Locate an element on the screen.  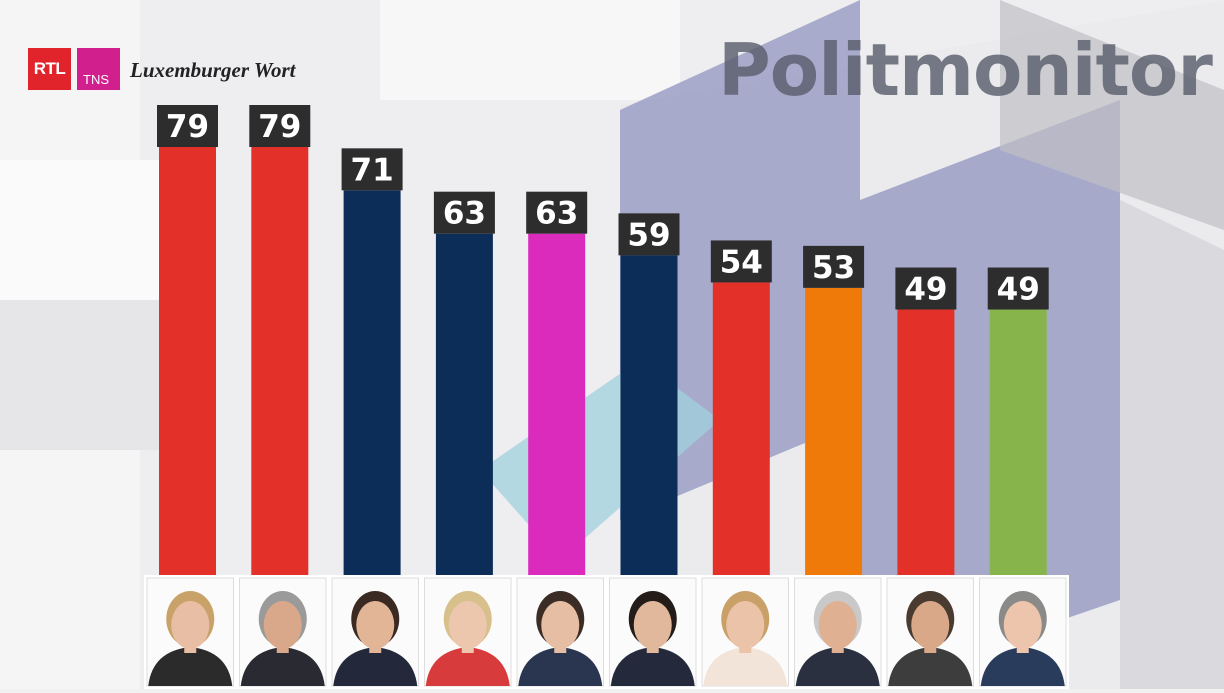
value-label-5: 63 is located at coordinates (556, 214).